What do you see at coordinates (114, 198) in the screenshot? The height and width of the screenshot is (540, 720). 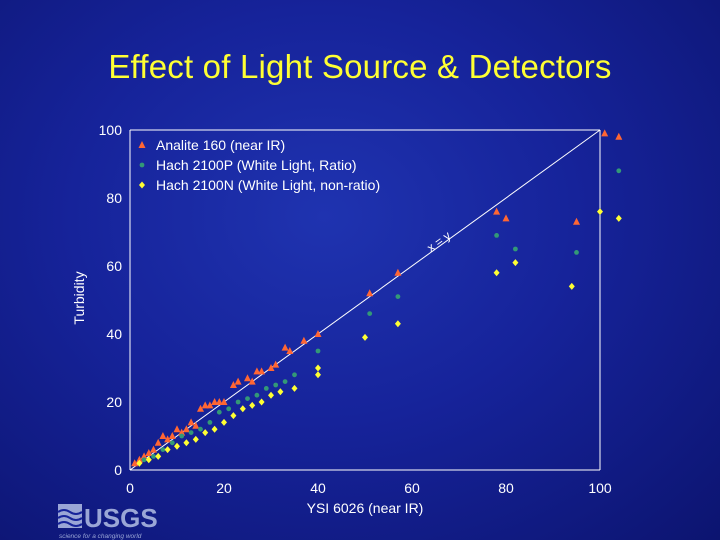 I see `y-tick-label: 80` at bounding box center [114, 198].